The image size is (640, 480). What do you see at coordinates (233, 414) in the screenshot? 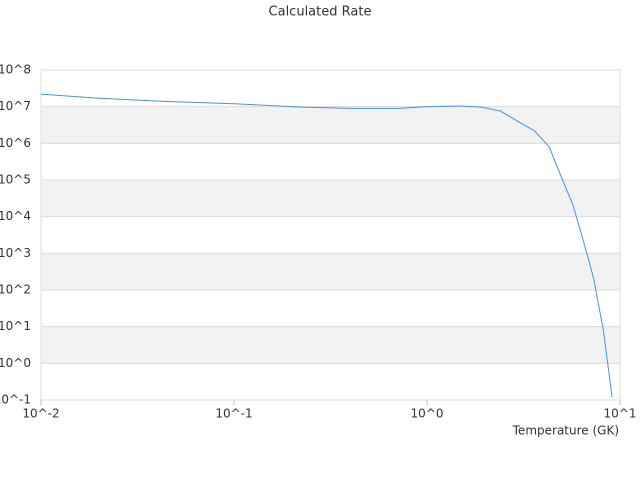
I see `x-tick-label: 10^-1` at bounding box center [233, 414].